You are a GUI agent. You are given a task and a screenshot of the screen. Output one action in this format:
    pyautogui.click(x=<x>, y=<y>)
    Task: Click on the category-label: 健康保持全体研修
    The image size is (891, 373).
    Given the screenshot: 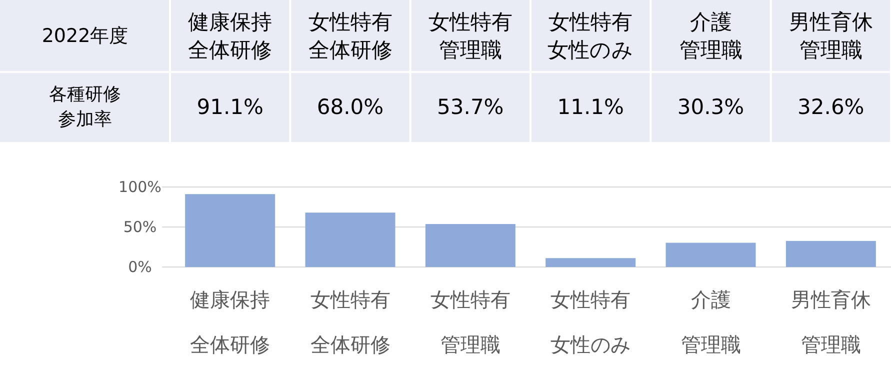 What is the action you would take?
    pyautogui.click(x=230, y=36)
    